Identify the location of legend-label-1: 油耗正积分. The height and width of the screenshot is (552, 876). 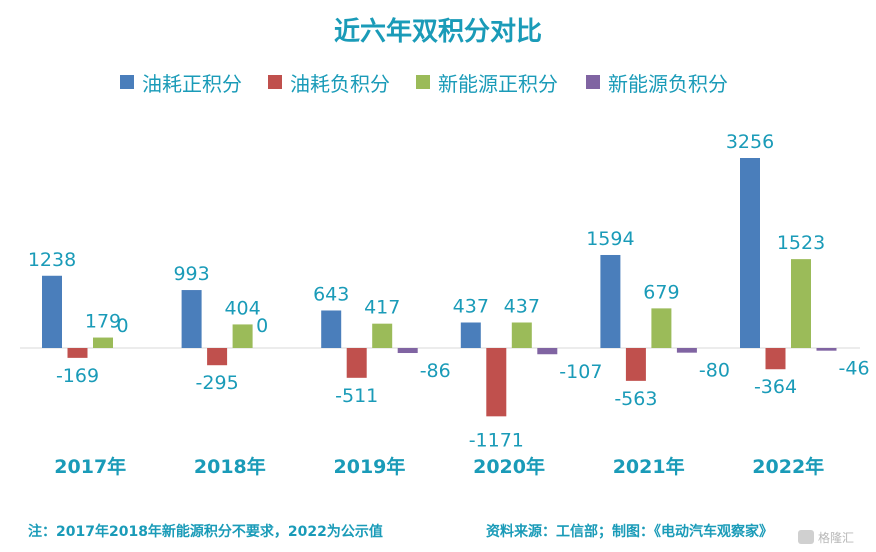
(192, 84).